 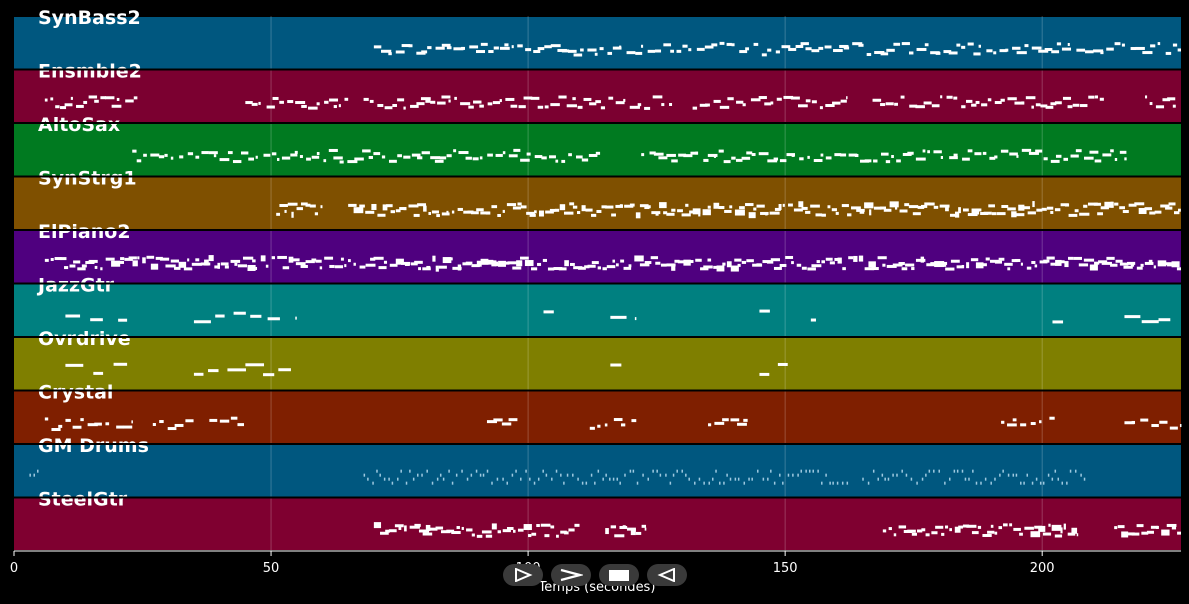 What do you see at coordinates (667, 575) in the screenshot?
I see `rewind-button` at bounding box center [667, 575].